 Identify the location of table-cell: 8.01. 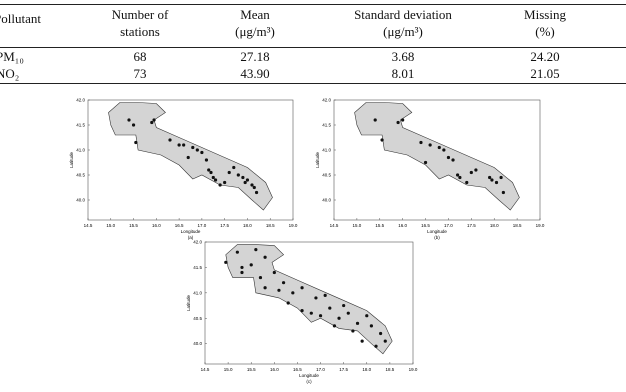
(403, 73).